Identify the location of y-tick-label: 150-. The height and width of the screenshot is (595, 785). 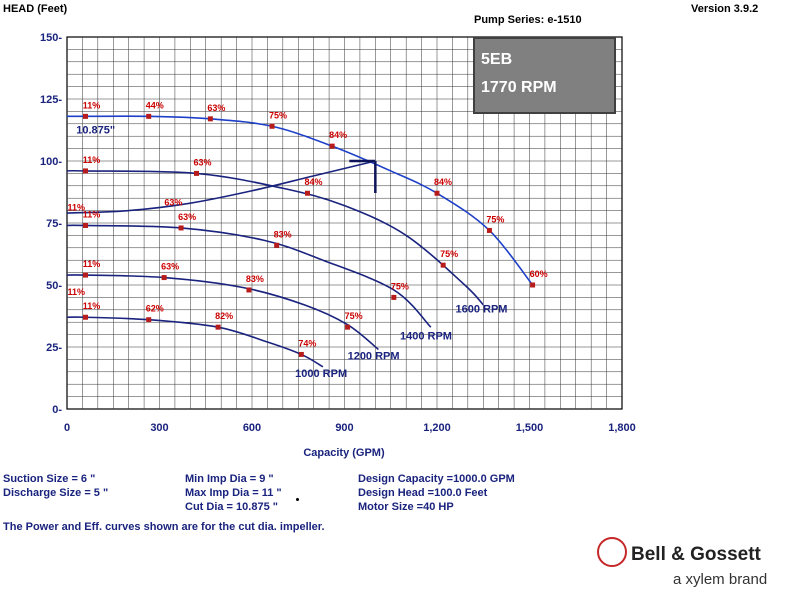
(51, 38).